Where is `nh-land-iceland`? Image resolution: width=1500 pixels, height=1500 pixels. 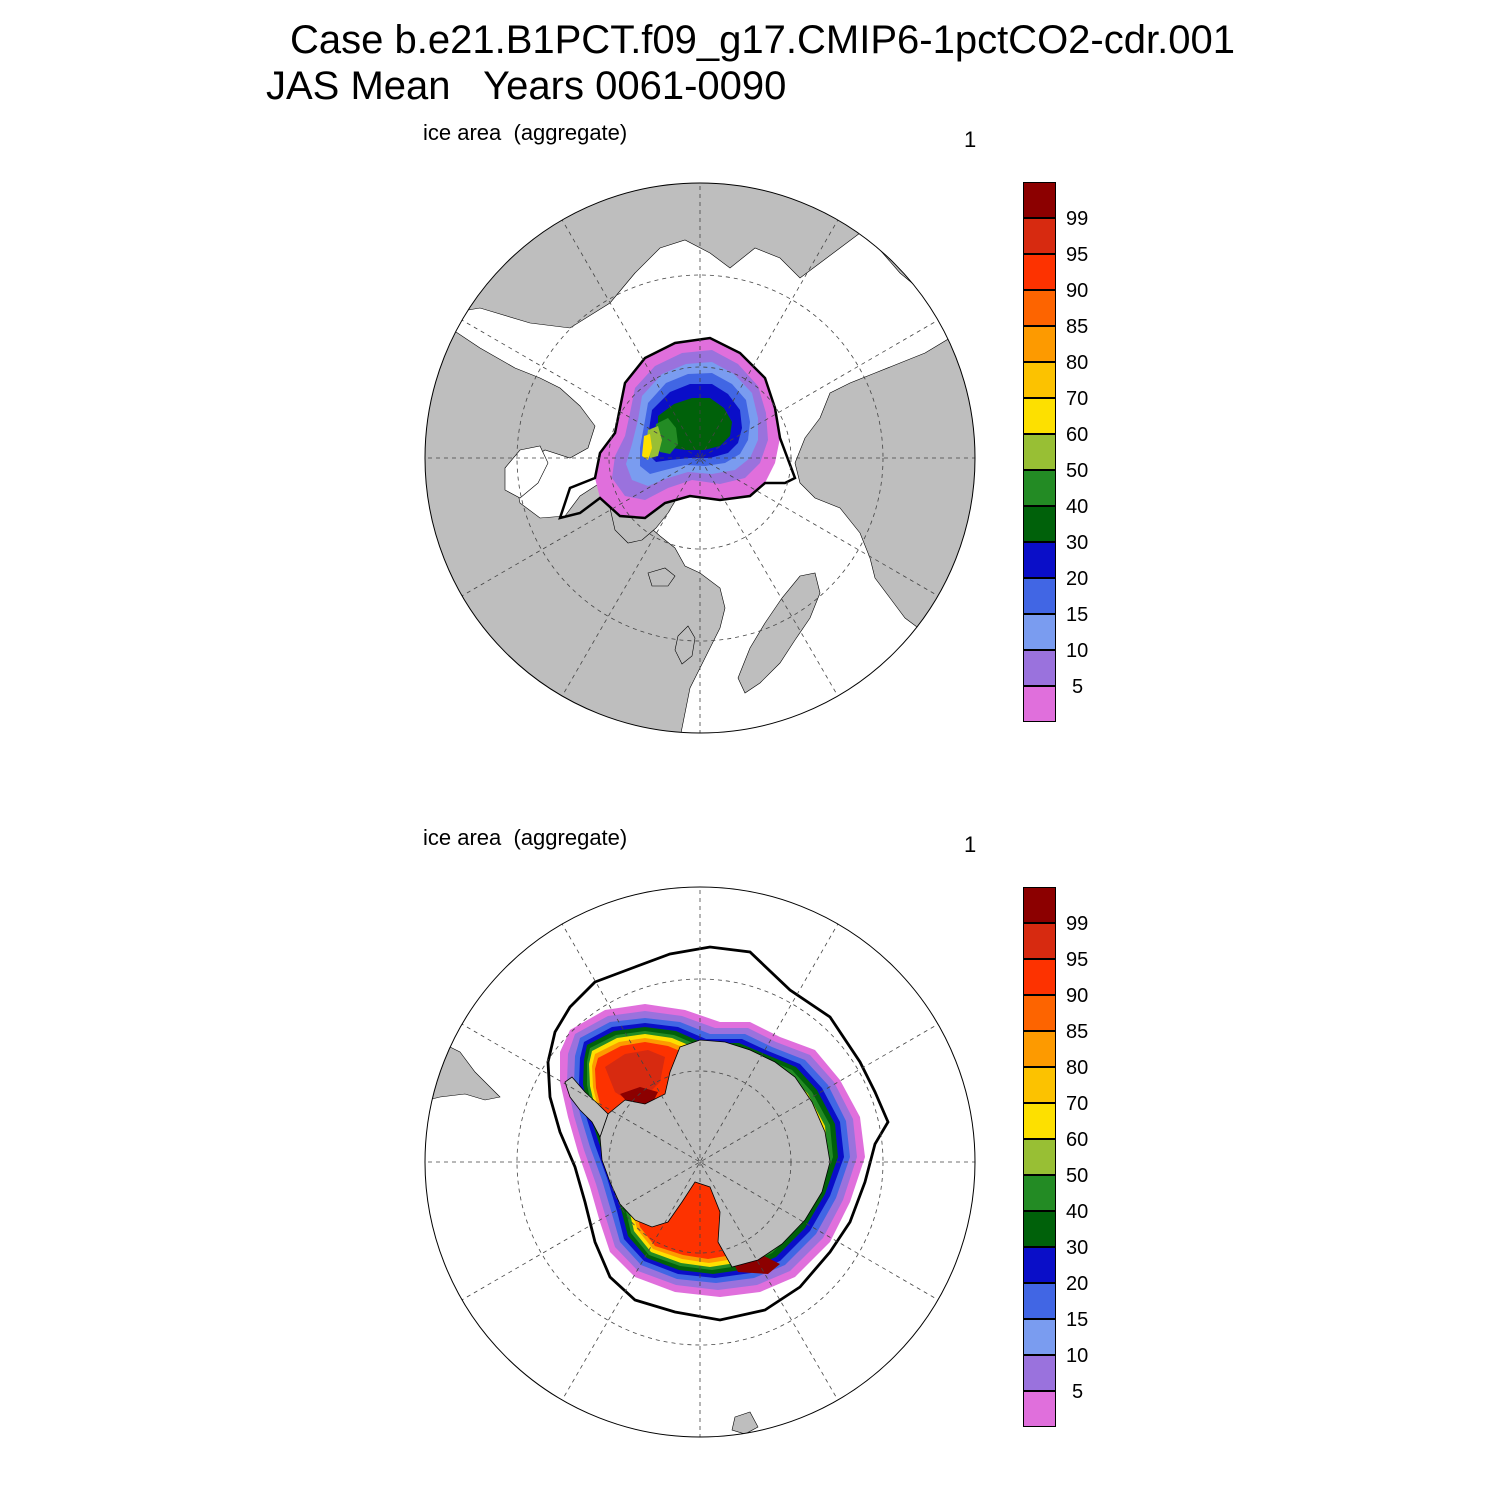 nh-land-iceland is located at coordinates (661, 577).